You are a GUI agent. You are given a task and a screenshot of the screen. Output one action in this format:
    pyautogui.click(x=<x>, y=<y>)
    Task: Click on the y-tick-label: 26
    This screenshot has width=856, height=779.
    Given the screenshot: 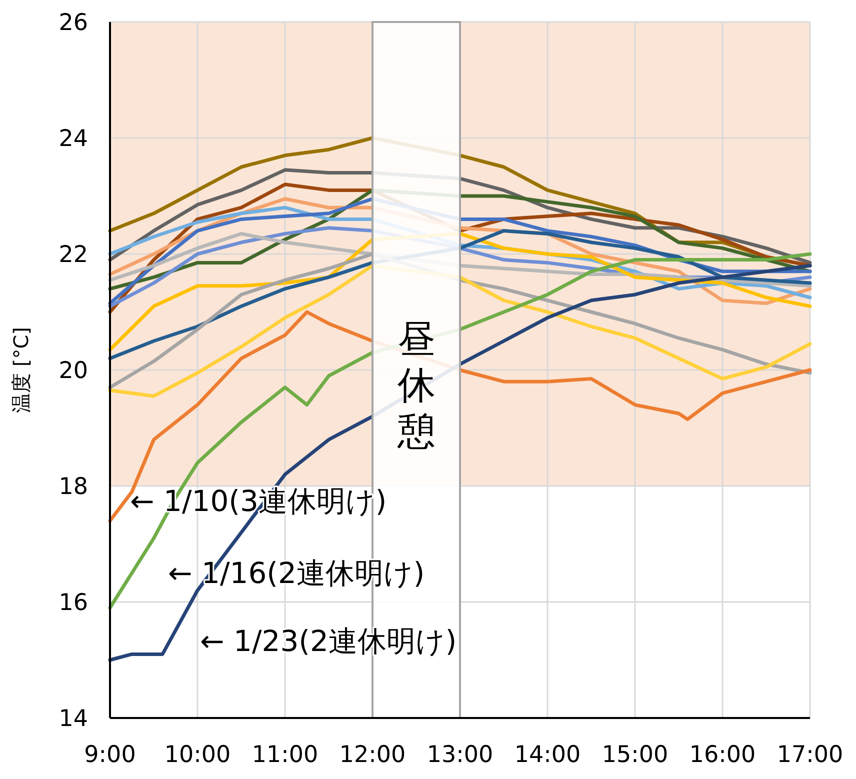 What is the action you would take?
    pyautogui.click(x=73, y=23)
    